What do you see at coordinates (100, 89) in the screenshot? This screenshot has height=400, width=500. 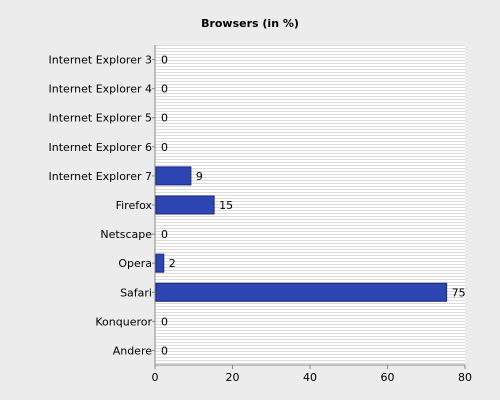 I see `y-tick-label: Internet Explorer 4` at bounding box center [100, 89].